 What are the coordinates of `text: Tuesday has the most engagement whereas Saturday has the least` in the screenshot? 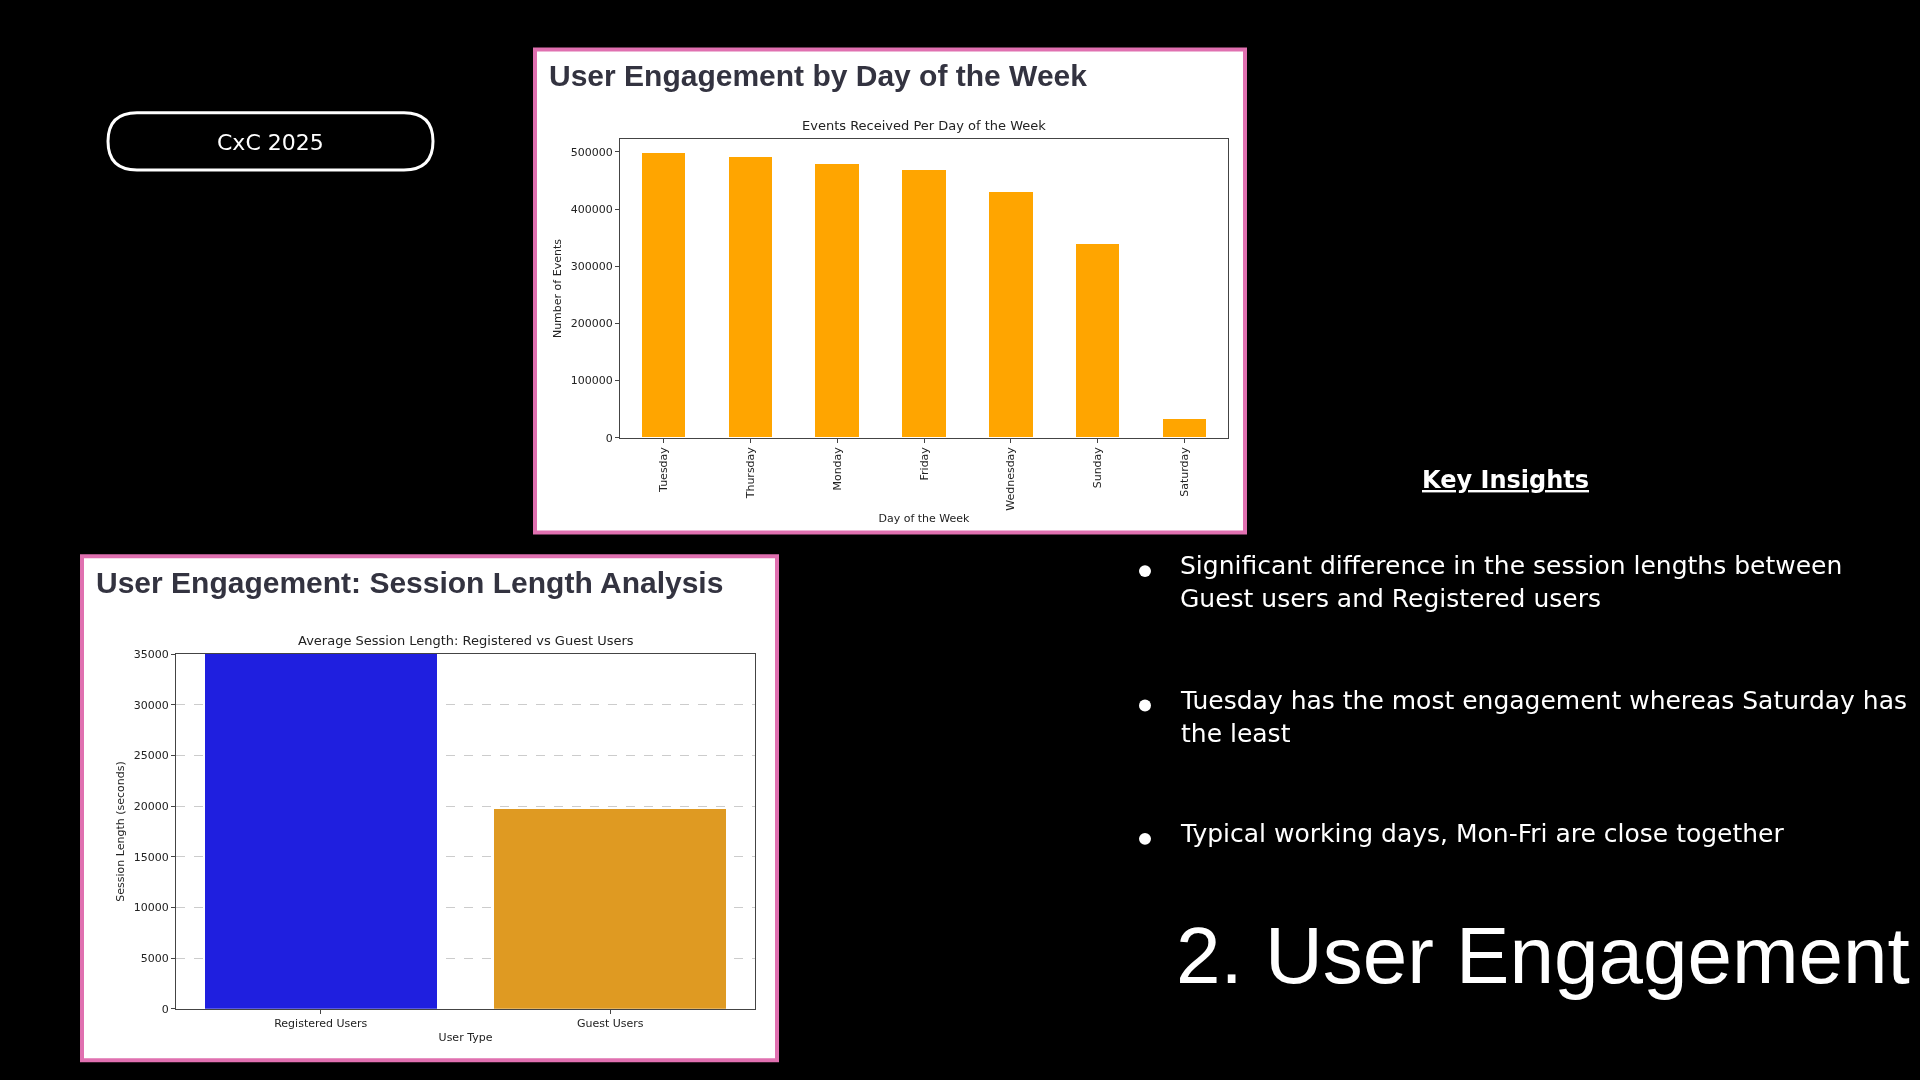 It's located at (1544, 717).